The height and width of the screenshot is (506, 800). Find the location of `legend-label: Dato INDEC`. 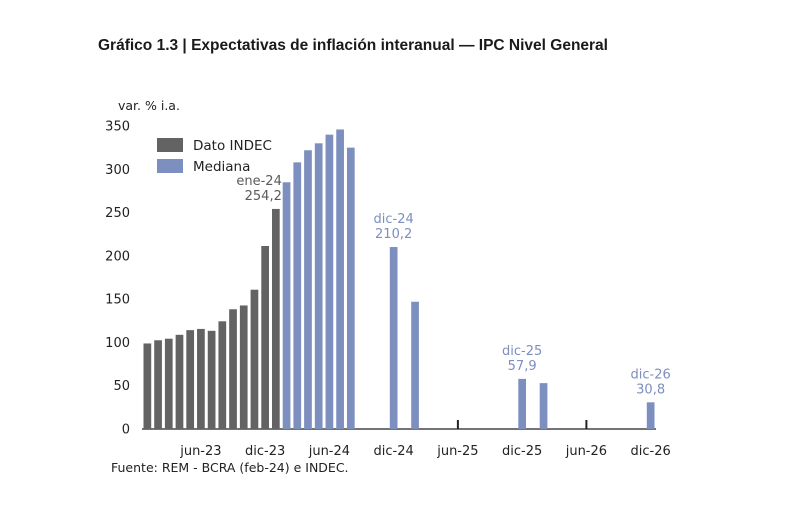

legend-label: Dato INDEC is located at coordinates (232, 146).